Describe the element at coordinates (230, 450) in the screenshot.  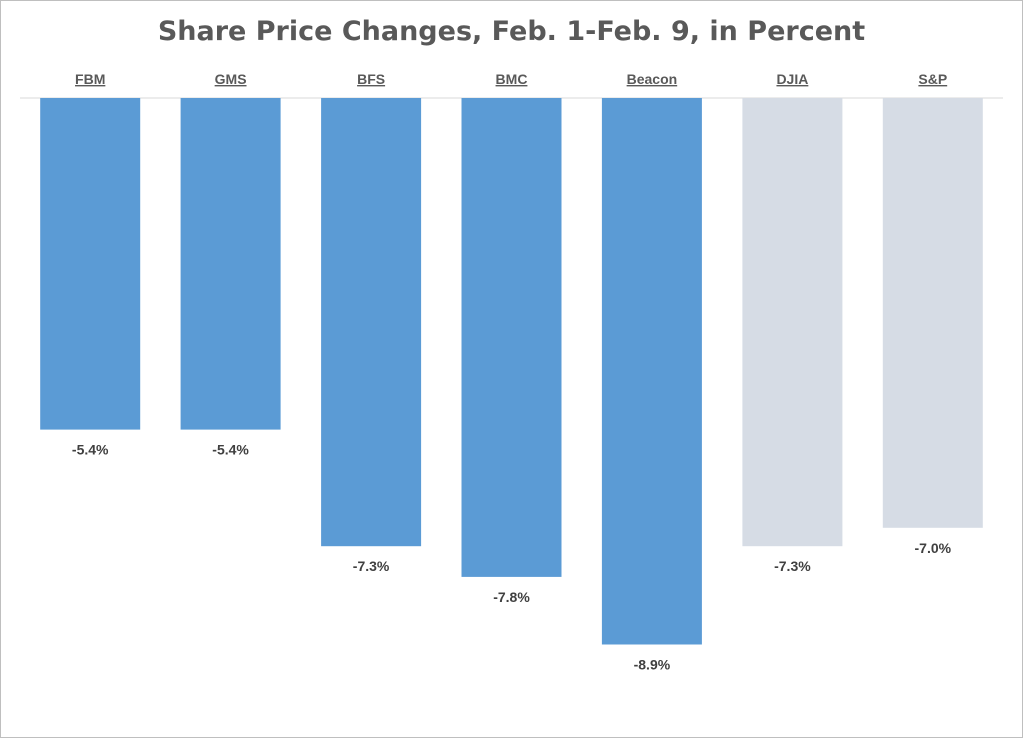
I see `value-label-gms: -5.4%` at that location.